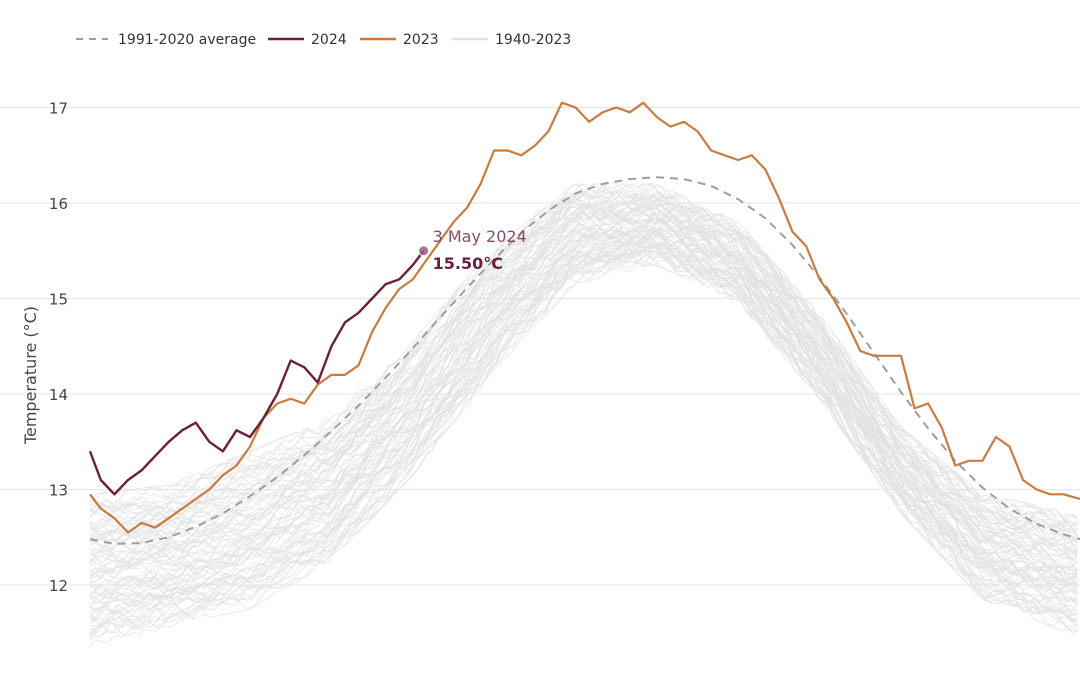  Describe the element at coordinates (329, 40) in the screenshot. I see `legend-label-2024: 2024` at that location.